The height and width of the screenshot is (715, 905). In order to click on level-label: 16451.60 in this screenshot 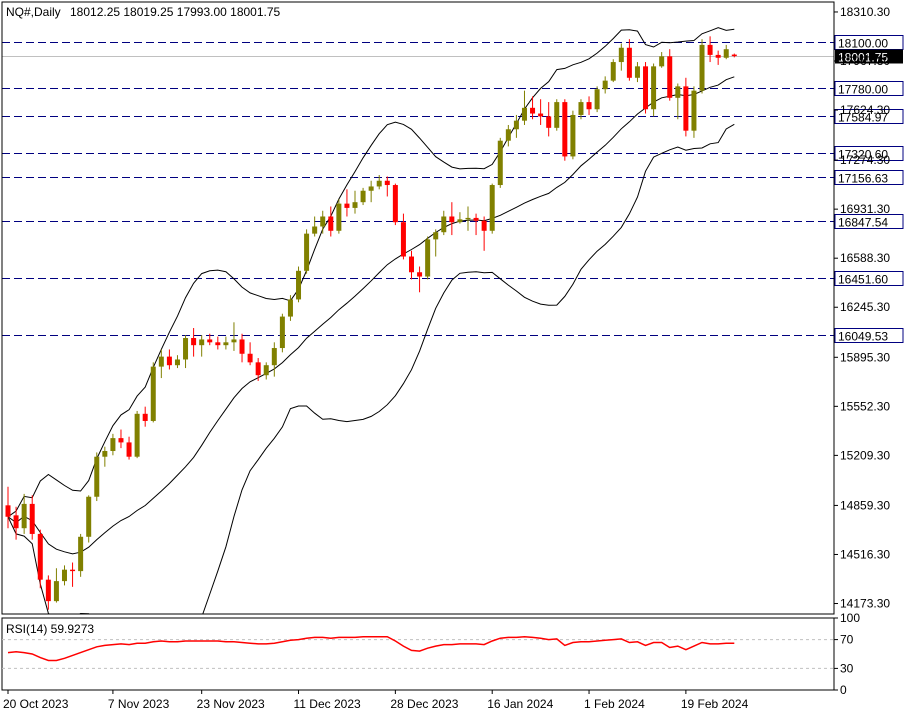, I will do `click(863, 280)`.